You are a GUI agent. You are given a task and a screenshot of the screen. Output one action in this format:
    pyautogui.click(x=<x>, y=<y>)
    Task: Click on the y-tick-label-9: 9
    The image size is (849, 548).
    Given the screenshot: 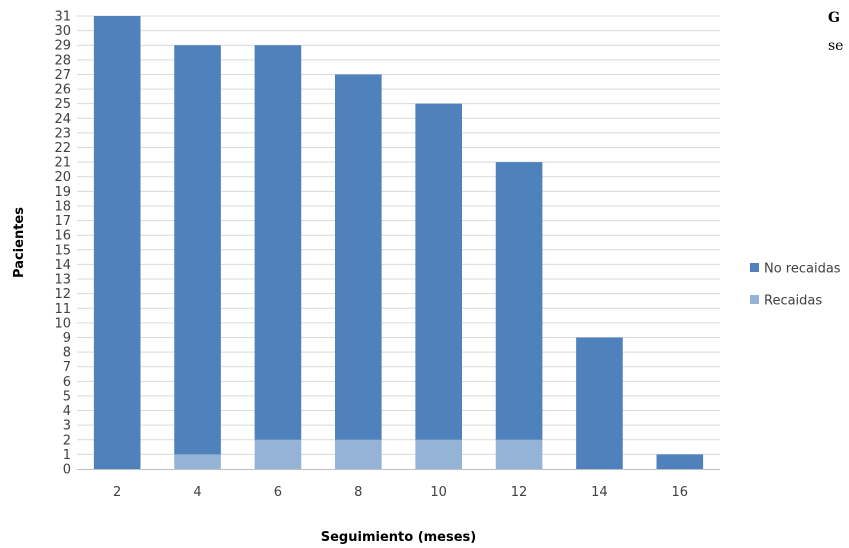 What is the action you would take?
    pyautogui.click(x=67, y=338)
    